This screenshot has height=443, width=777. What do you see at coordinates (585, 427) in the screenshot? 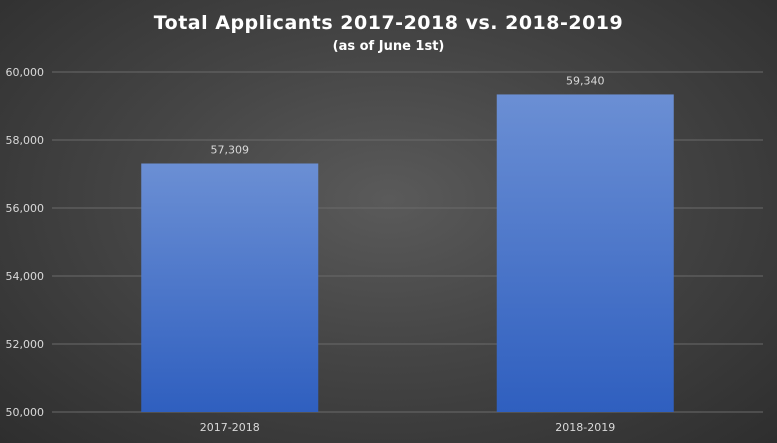
I see `x-tick-label: 2018-2019` at bounding box center [585, 427].